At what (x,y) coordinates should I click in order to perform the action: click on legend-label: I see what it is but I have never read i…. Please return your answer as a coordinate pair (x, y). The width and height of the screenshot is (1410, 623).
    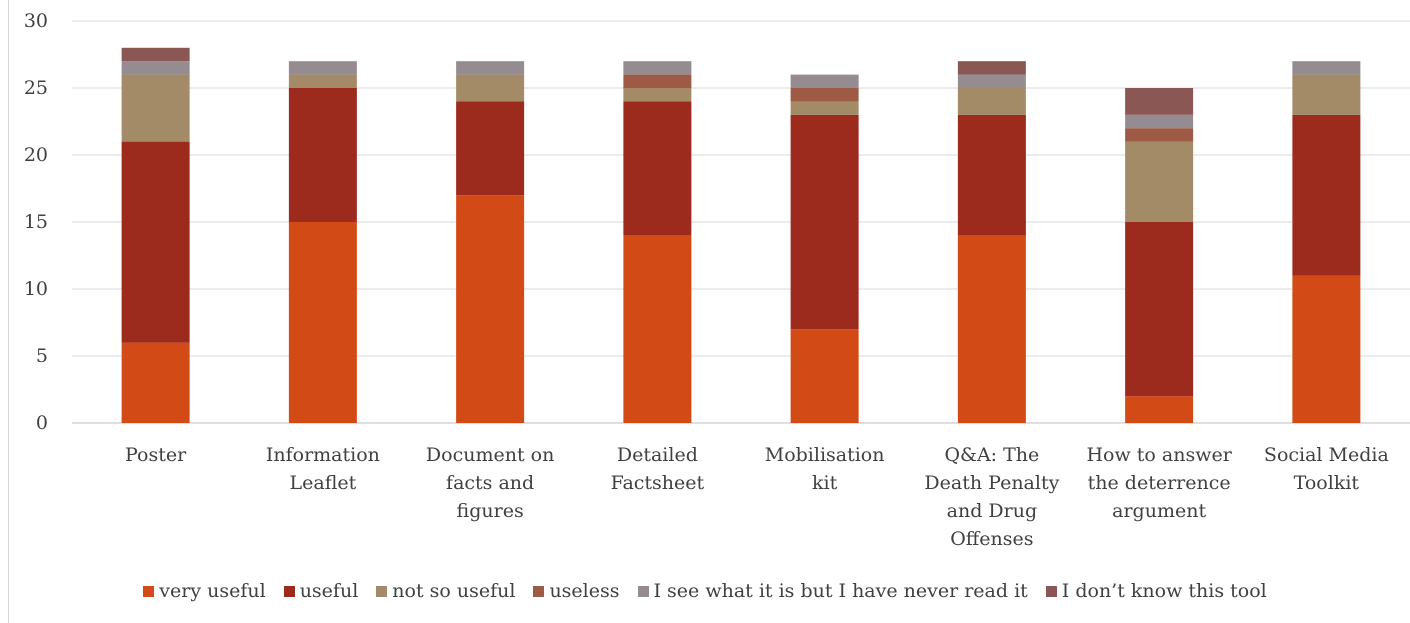
    Looking at the image, I should click on (840, 591).